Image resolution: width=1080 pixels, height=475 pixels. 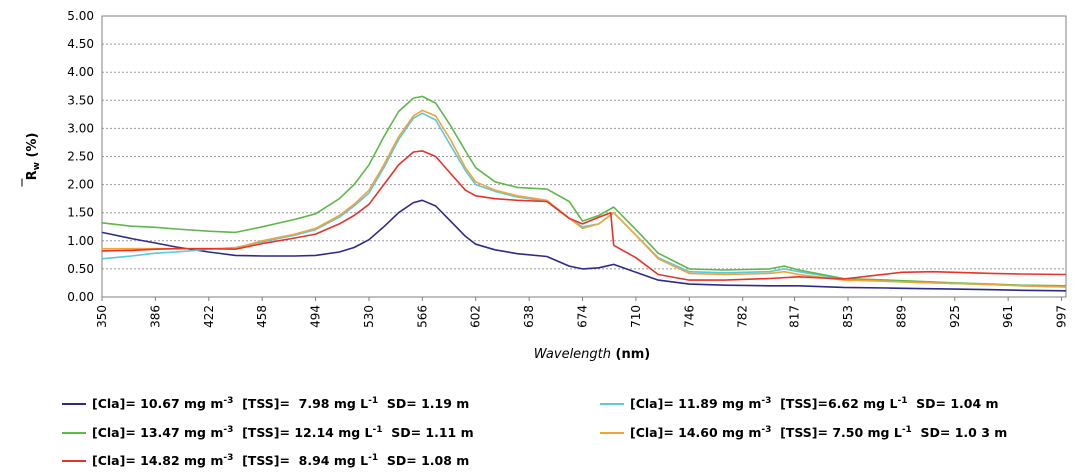 I want to click on y-axis-label-symbol: R, so click(x=32, y=175).